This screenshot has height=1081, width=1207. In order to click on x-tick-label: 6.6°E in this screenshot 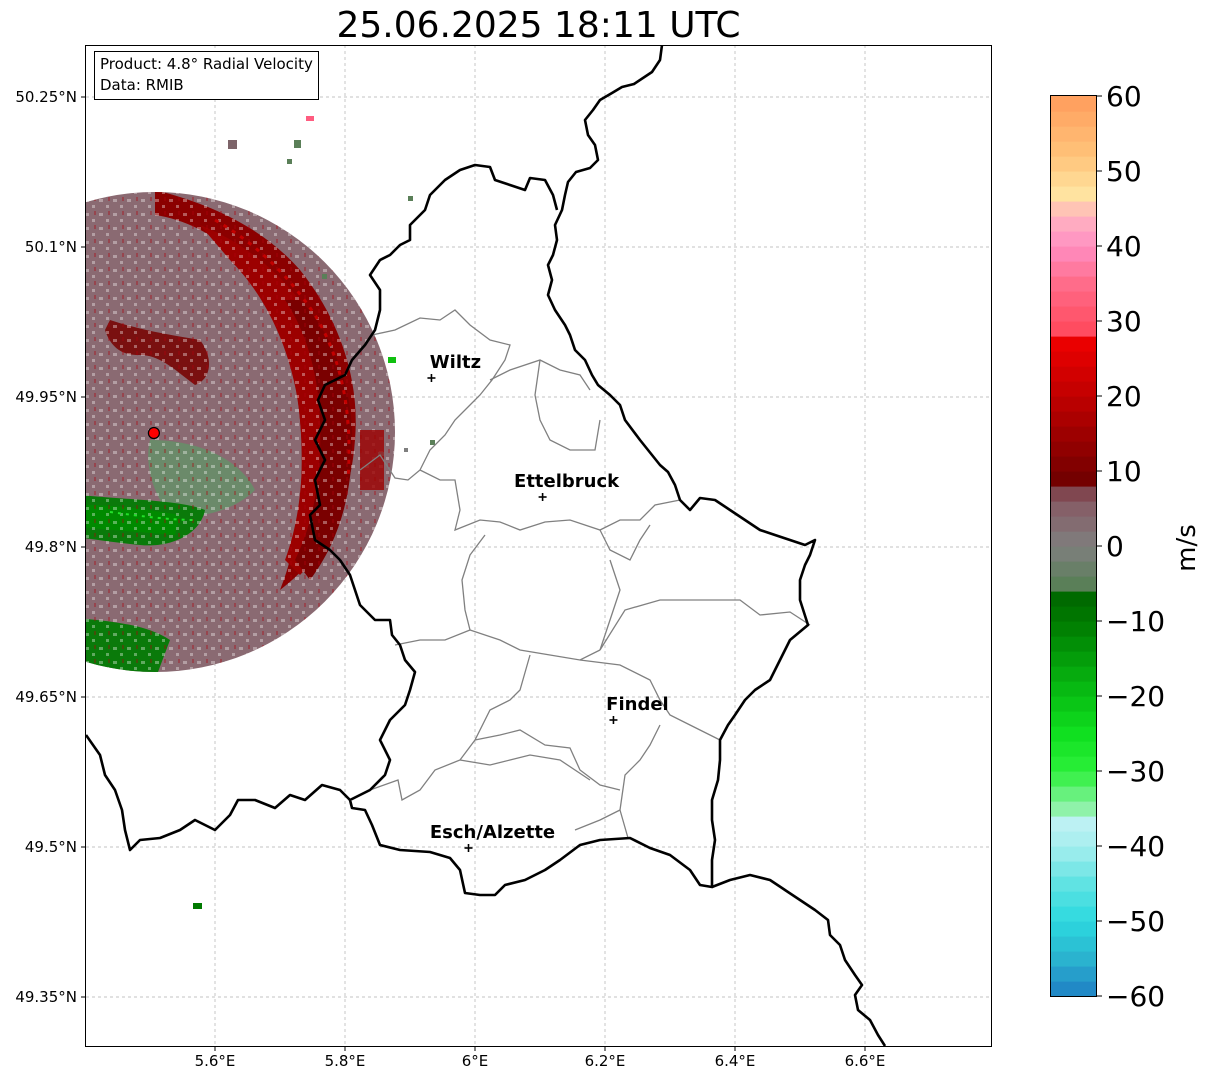, I will do `click(865, 1061)`.